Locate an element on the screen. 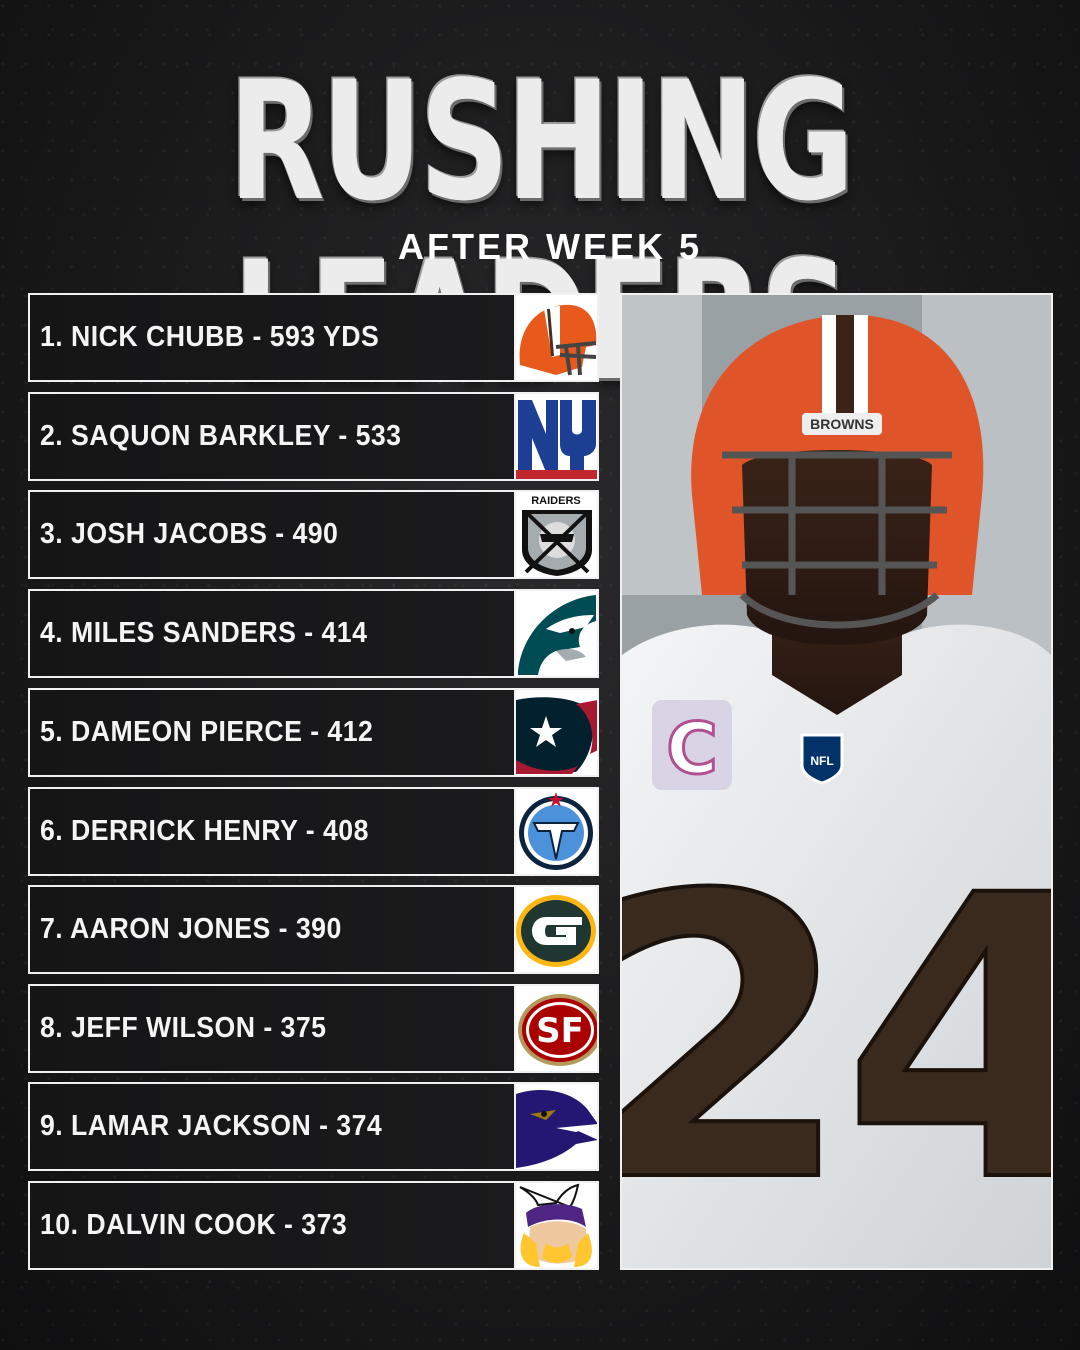  leader-row: 2. SAQUON BARKLEY - 533 is located at coordinates (313, 436).